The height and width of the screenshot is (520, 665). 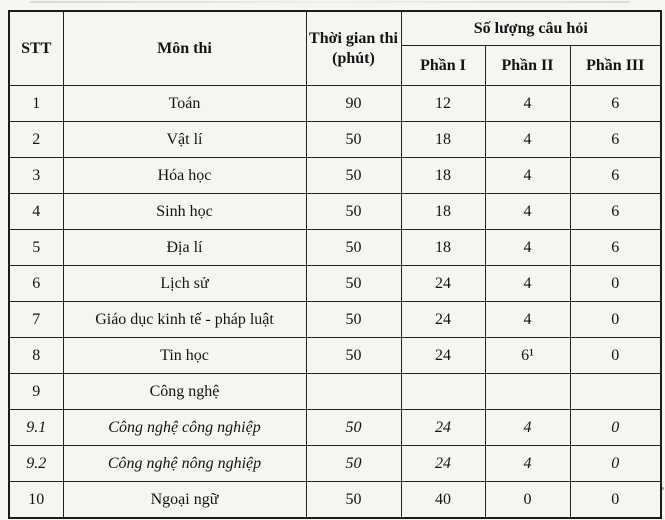 What do you see at coordinates (36, 391) in the screenshot?
I see `cell-stt: 9` at bounding box center [36, 391].